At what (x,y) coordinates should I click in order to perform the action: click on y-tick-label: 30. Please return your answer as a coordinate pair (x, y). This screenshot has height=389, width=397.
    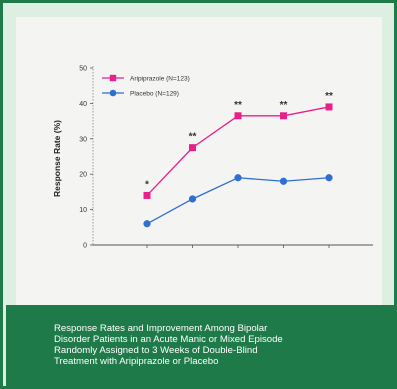
    Looking at the image, I should click on (83, 139).